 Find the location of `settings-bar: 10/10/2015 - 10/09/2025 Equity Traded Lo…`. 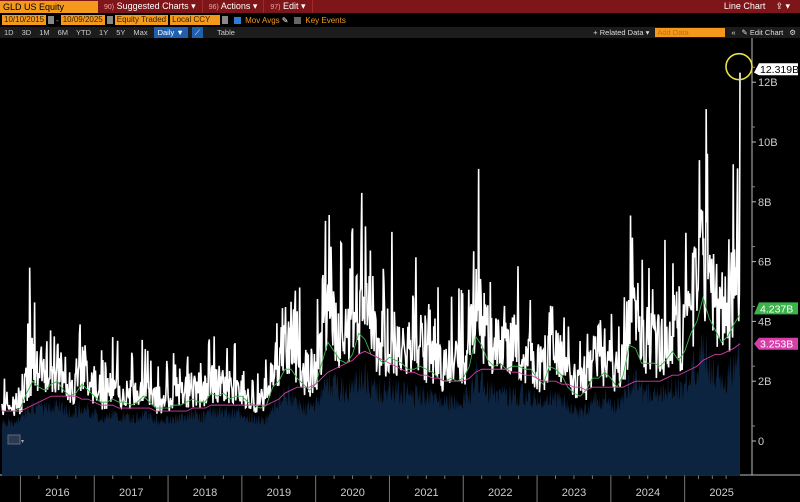

settings-bar: 10/10/2015 - 10/09/2025 Equity Traded Lo… is located at coordinates (400, 20).